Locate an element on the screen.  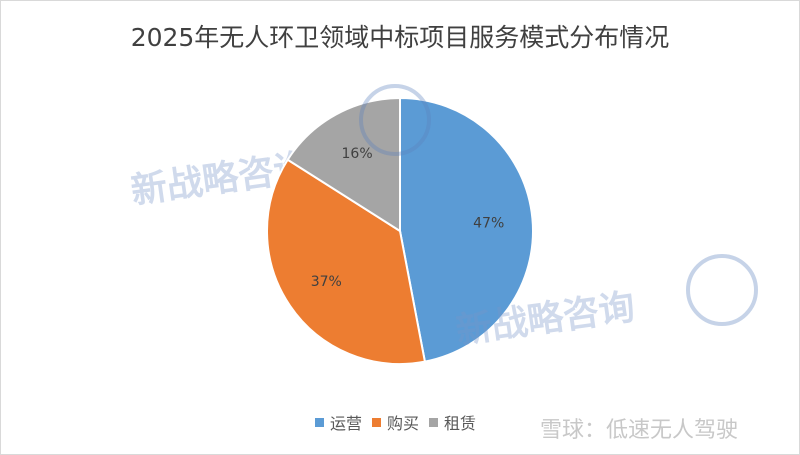
legend-item: 运营 is located at coordinates (338, 422).